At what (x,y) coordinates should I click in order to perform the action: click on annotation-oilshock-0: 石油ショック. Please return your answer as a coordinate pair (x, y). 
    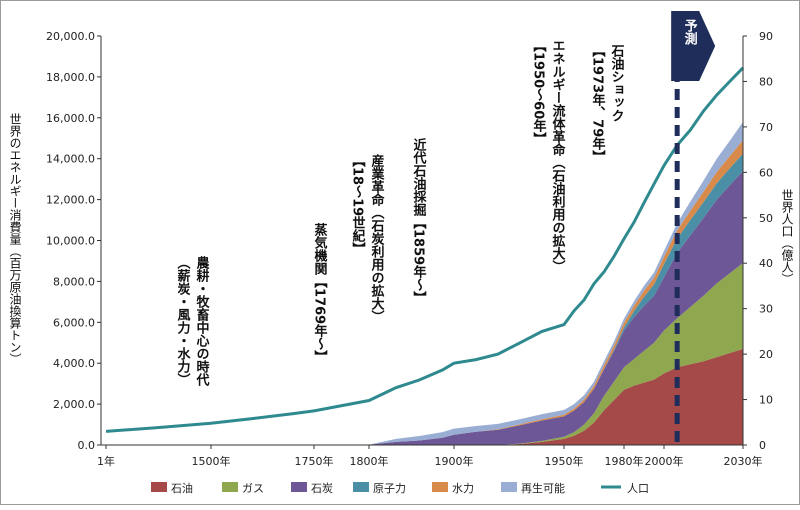
    Looking at the image, I should click on (617, 83).